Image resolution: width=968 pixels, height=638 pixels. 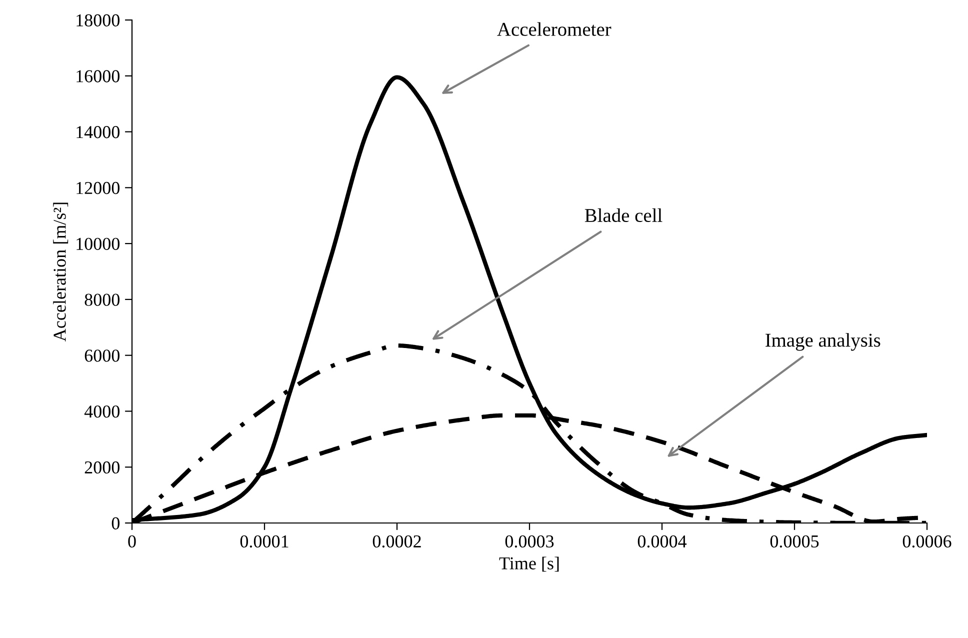 What do you see at coordinates (396, 541) in the screenshot?
I see `x-tick-label: 0.0002` at bounding box center [396, 541].